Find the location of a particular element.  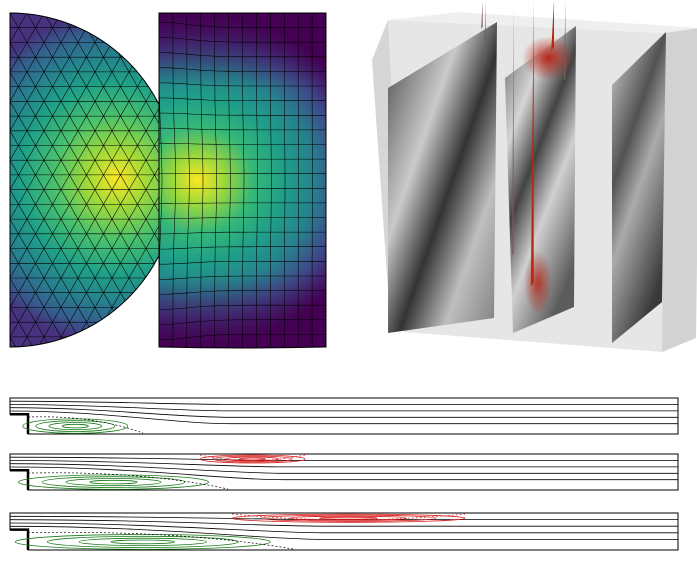

red-field-bottom is located at coordinates (538, 283).